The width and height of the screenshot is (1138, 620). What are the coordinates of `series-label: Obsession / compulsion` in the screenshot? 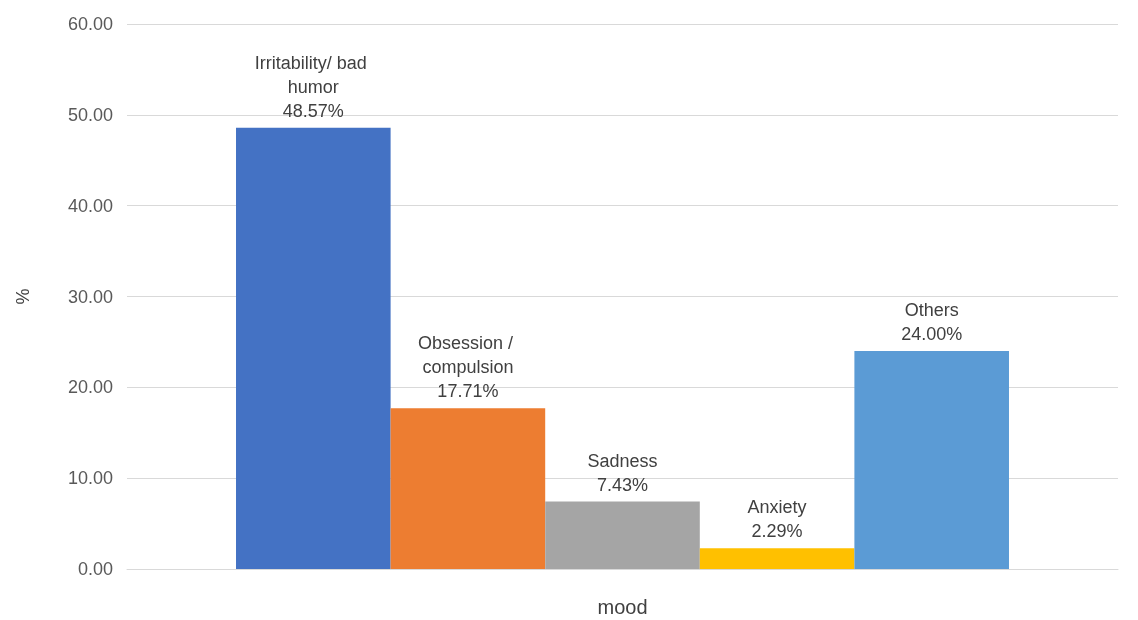 It's located at (467, 355).